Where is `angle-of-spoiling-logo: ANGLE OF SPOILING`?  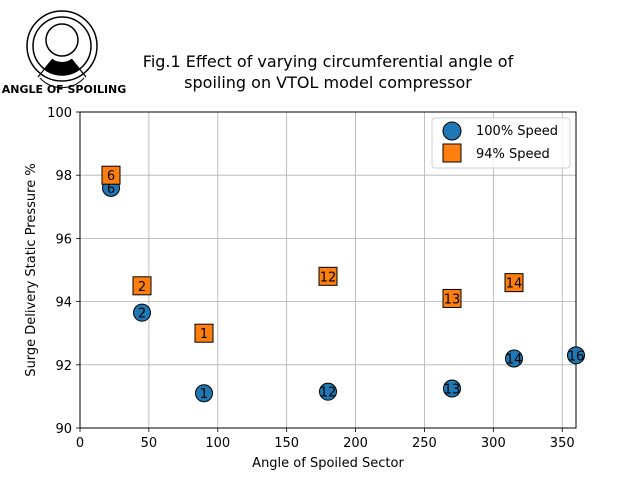
angle-of-spoiling-logo: ANGLE OF SPOILING is located at coordinates (64, 53).